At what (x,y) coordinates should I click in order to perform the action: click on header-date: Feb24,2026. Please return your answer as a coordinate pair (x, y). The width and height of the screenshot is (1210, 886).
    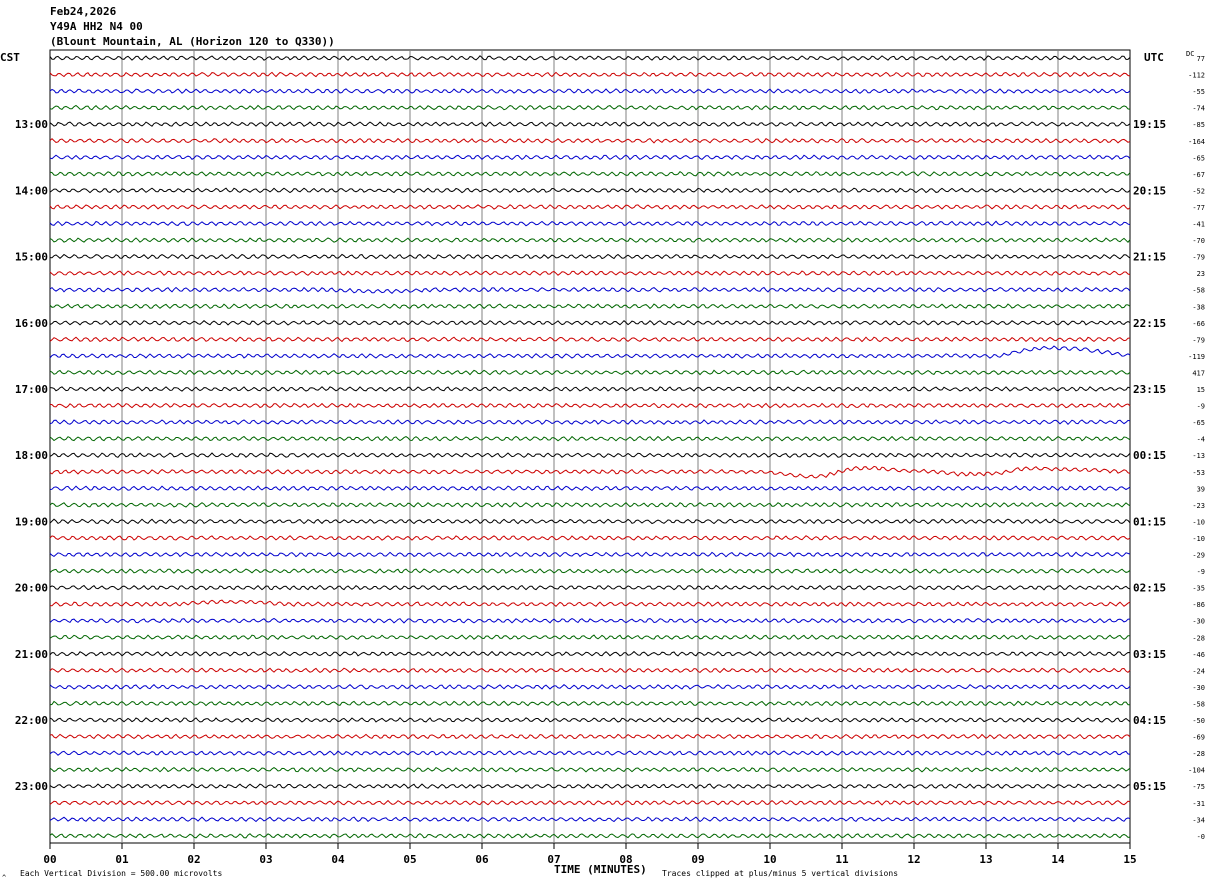
    Looking at the image, I should click on (83, 11).